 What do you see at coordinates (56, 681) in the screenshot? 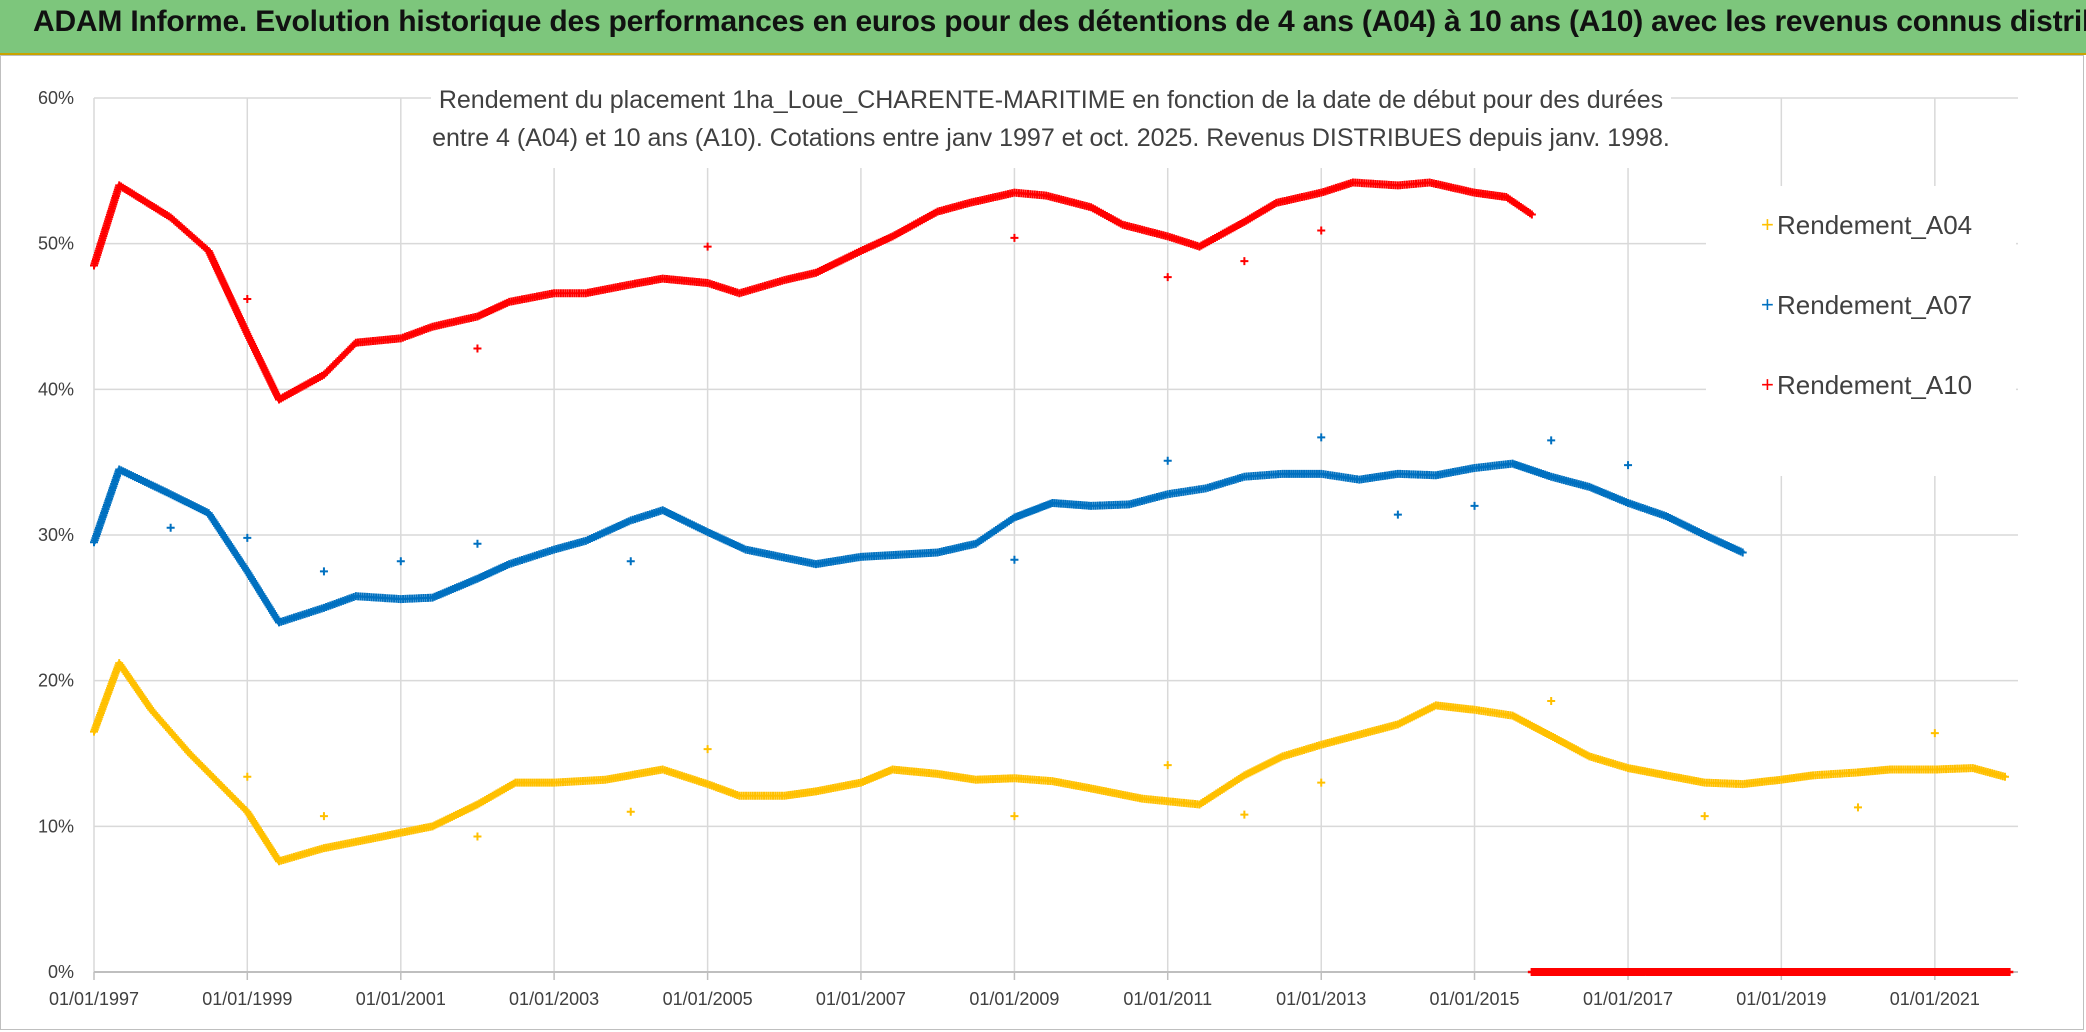
I see `y-tick-label: 20%` at bounding box center [56, 681].